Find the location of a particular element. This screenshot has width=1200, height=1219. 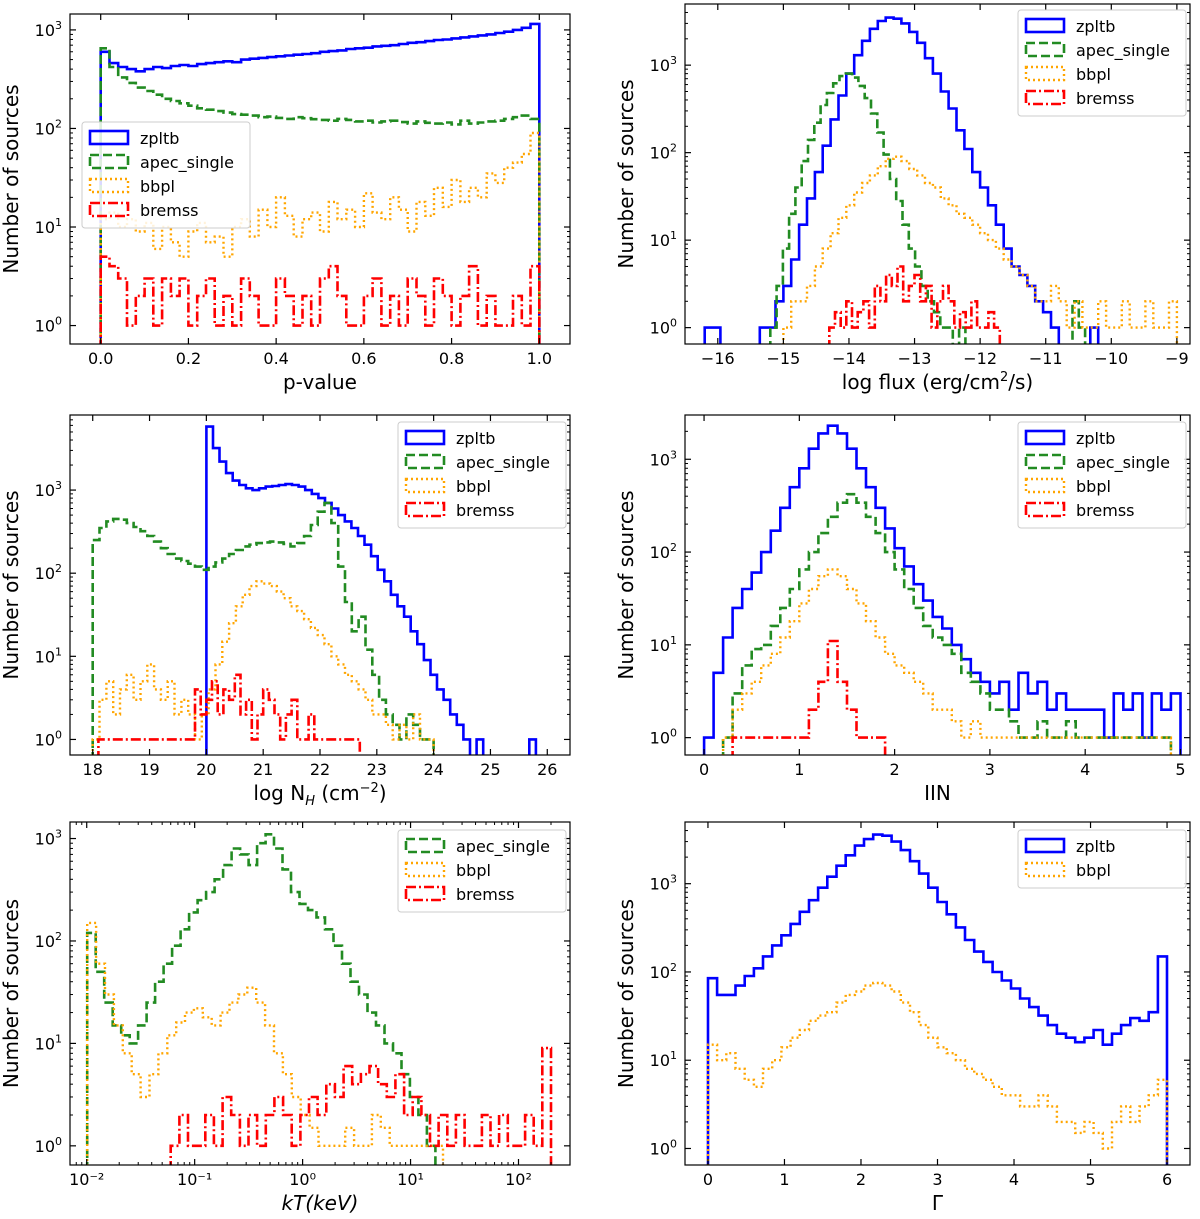

x-tick-label: 4 is located at coordinates (1014, 1179).